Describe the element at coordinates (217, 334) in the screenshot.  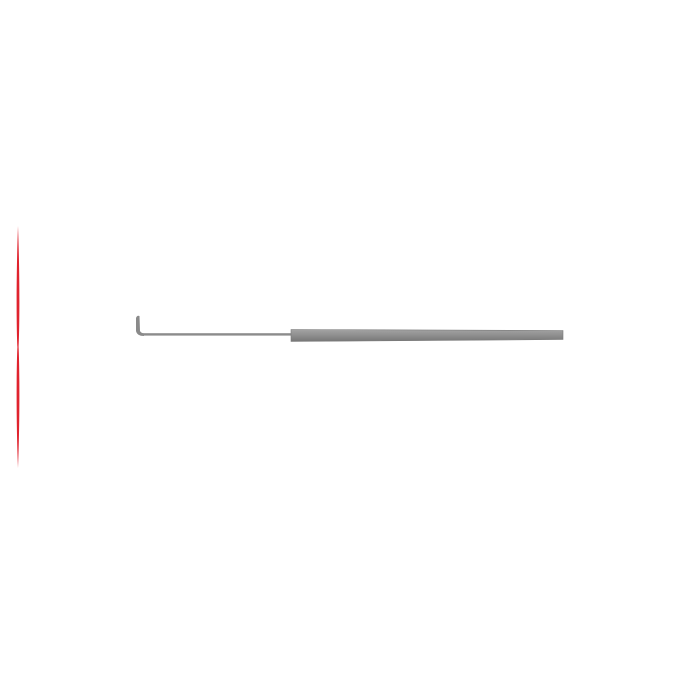
I see `instrument-shaft` at that location.